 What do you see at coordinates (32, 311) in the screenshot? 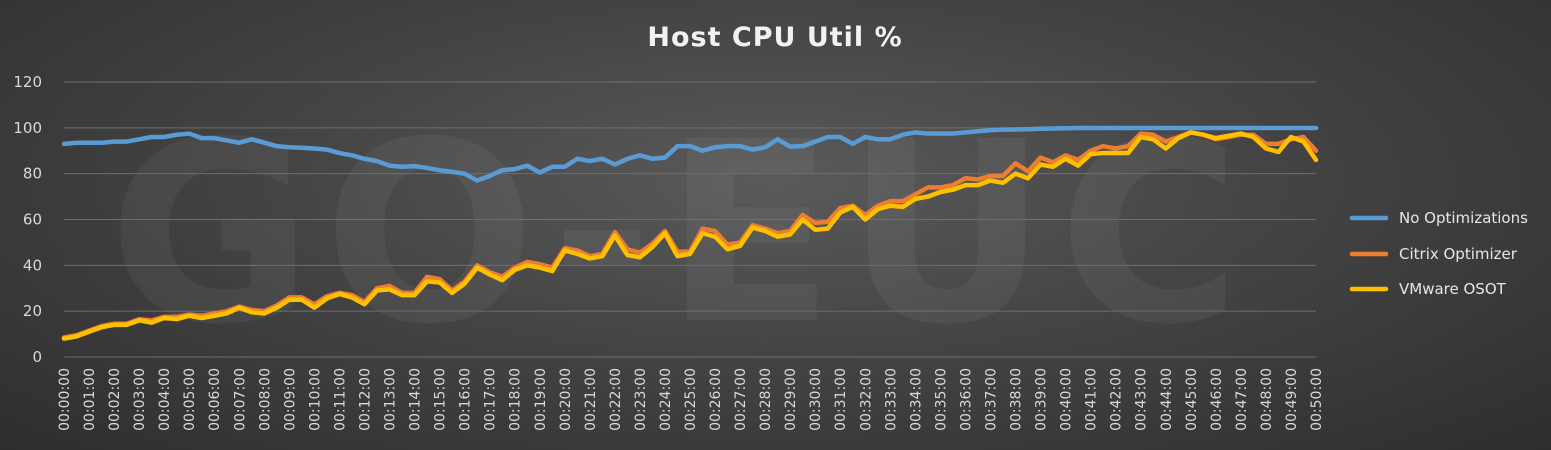
I see `y-tick-label: 20` at bounding box center [32, 311].